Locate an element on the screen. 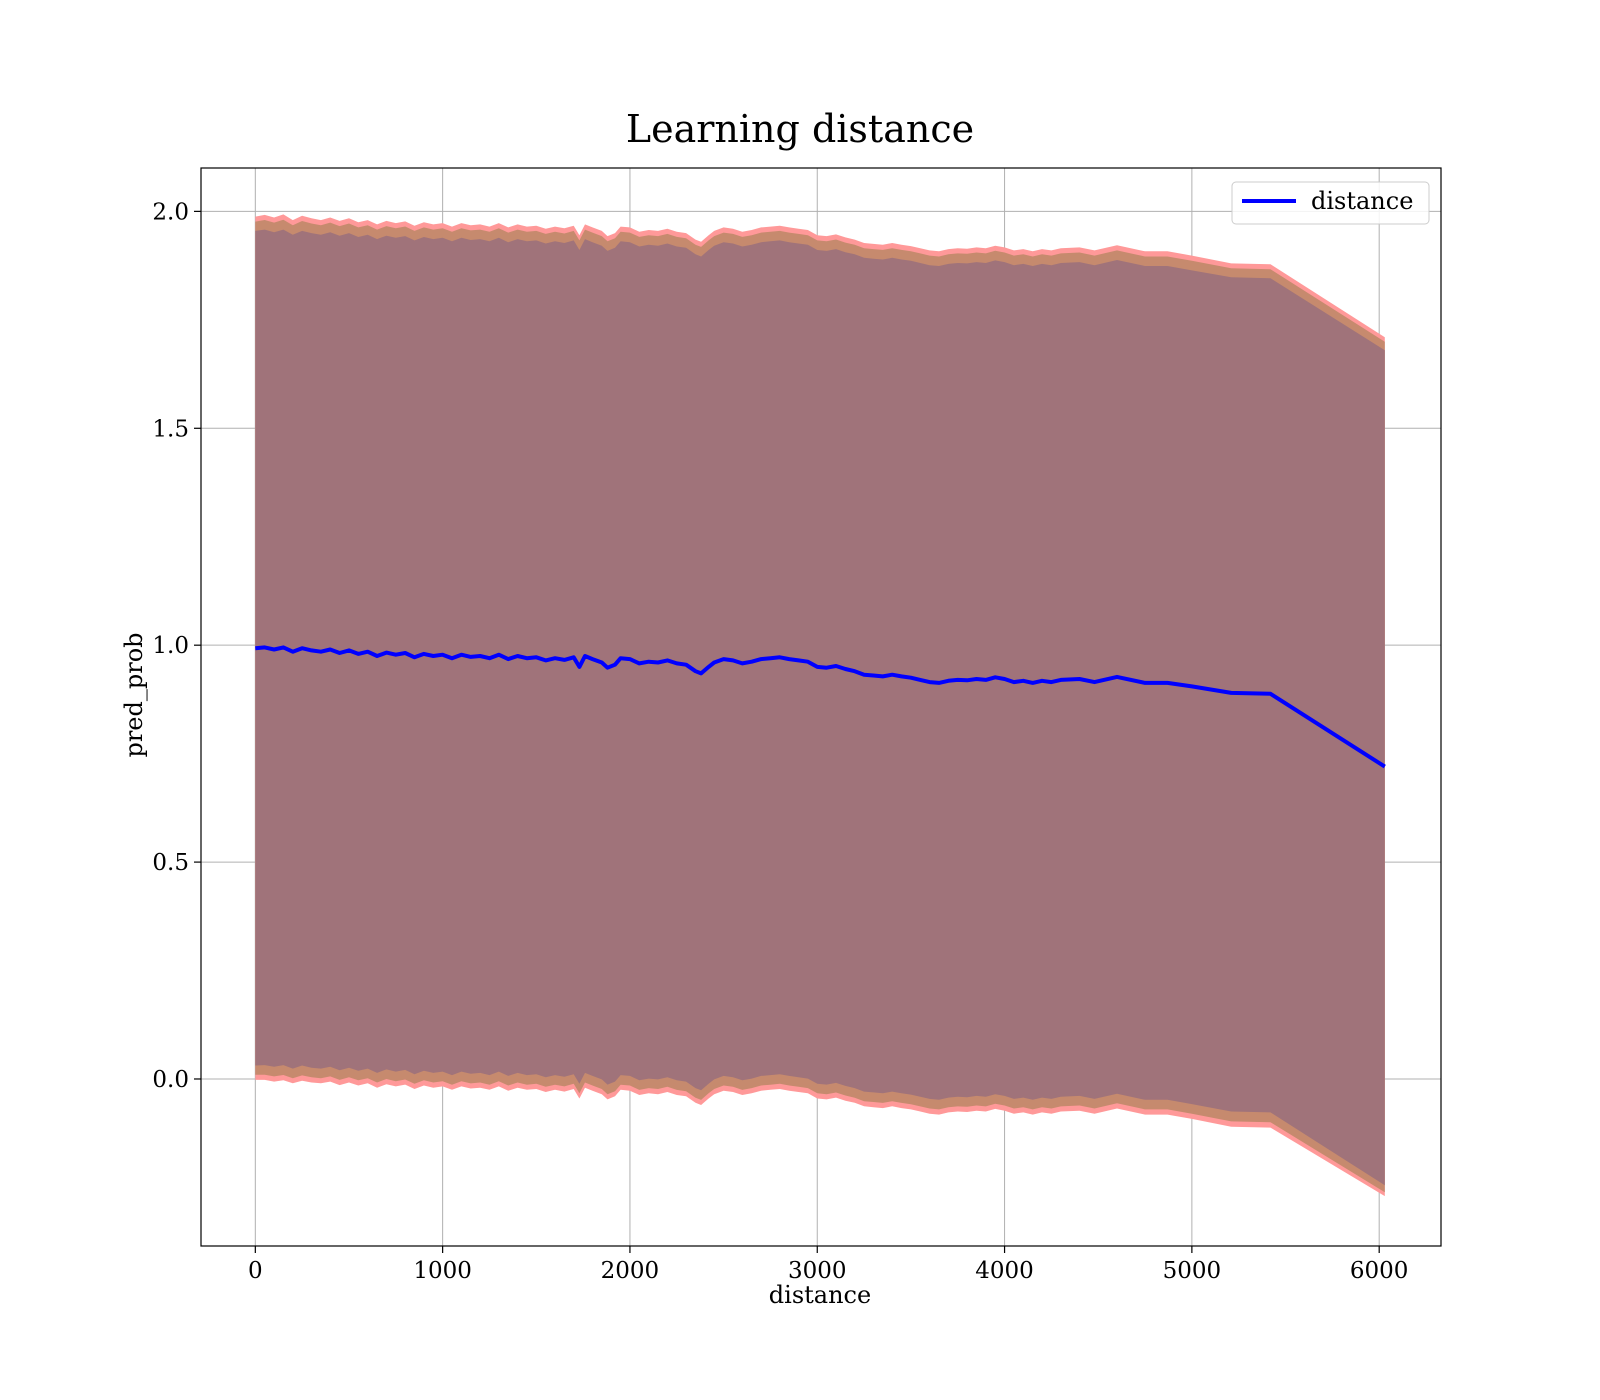 The width and height of the screenshot is (1600, 1400). series-lines is located at coordinates (820, 707).